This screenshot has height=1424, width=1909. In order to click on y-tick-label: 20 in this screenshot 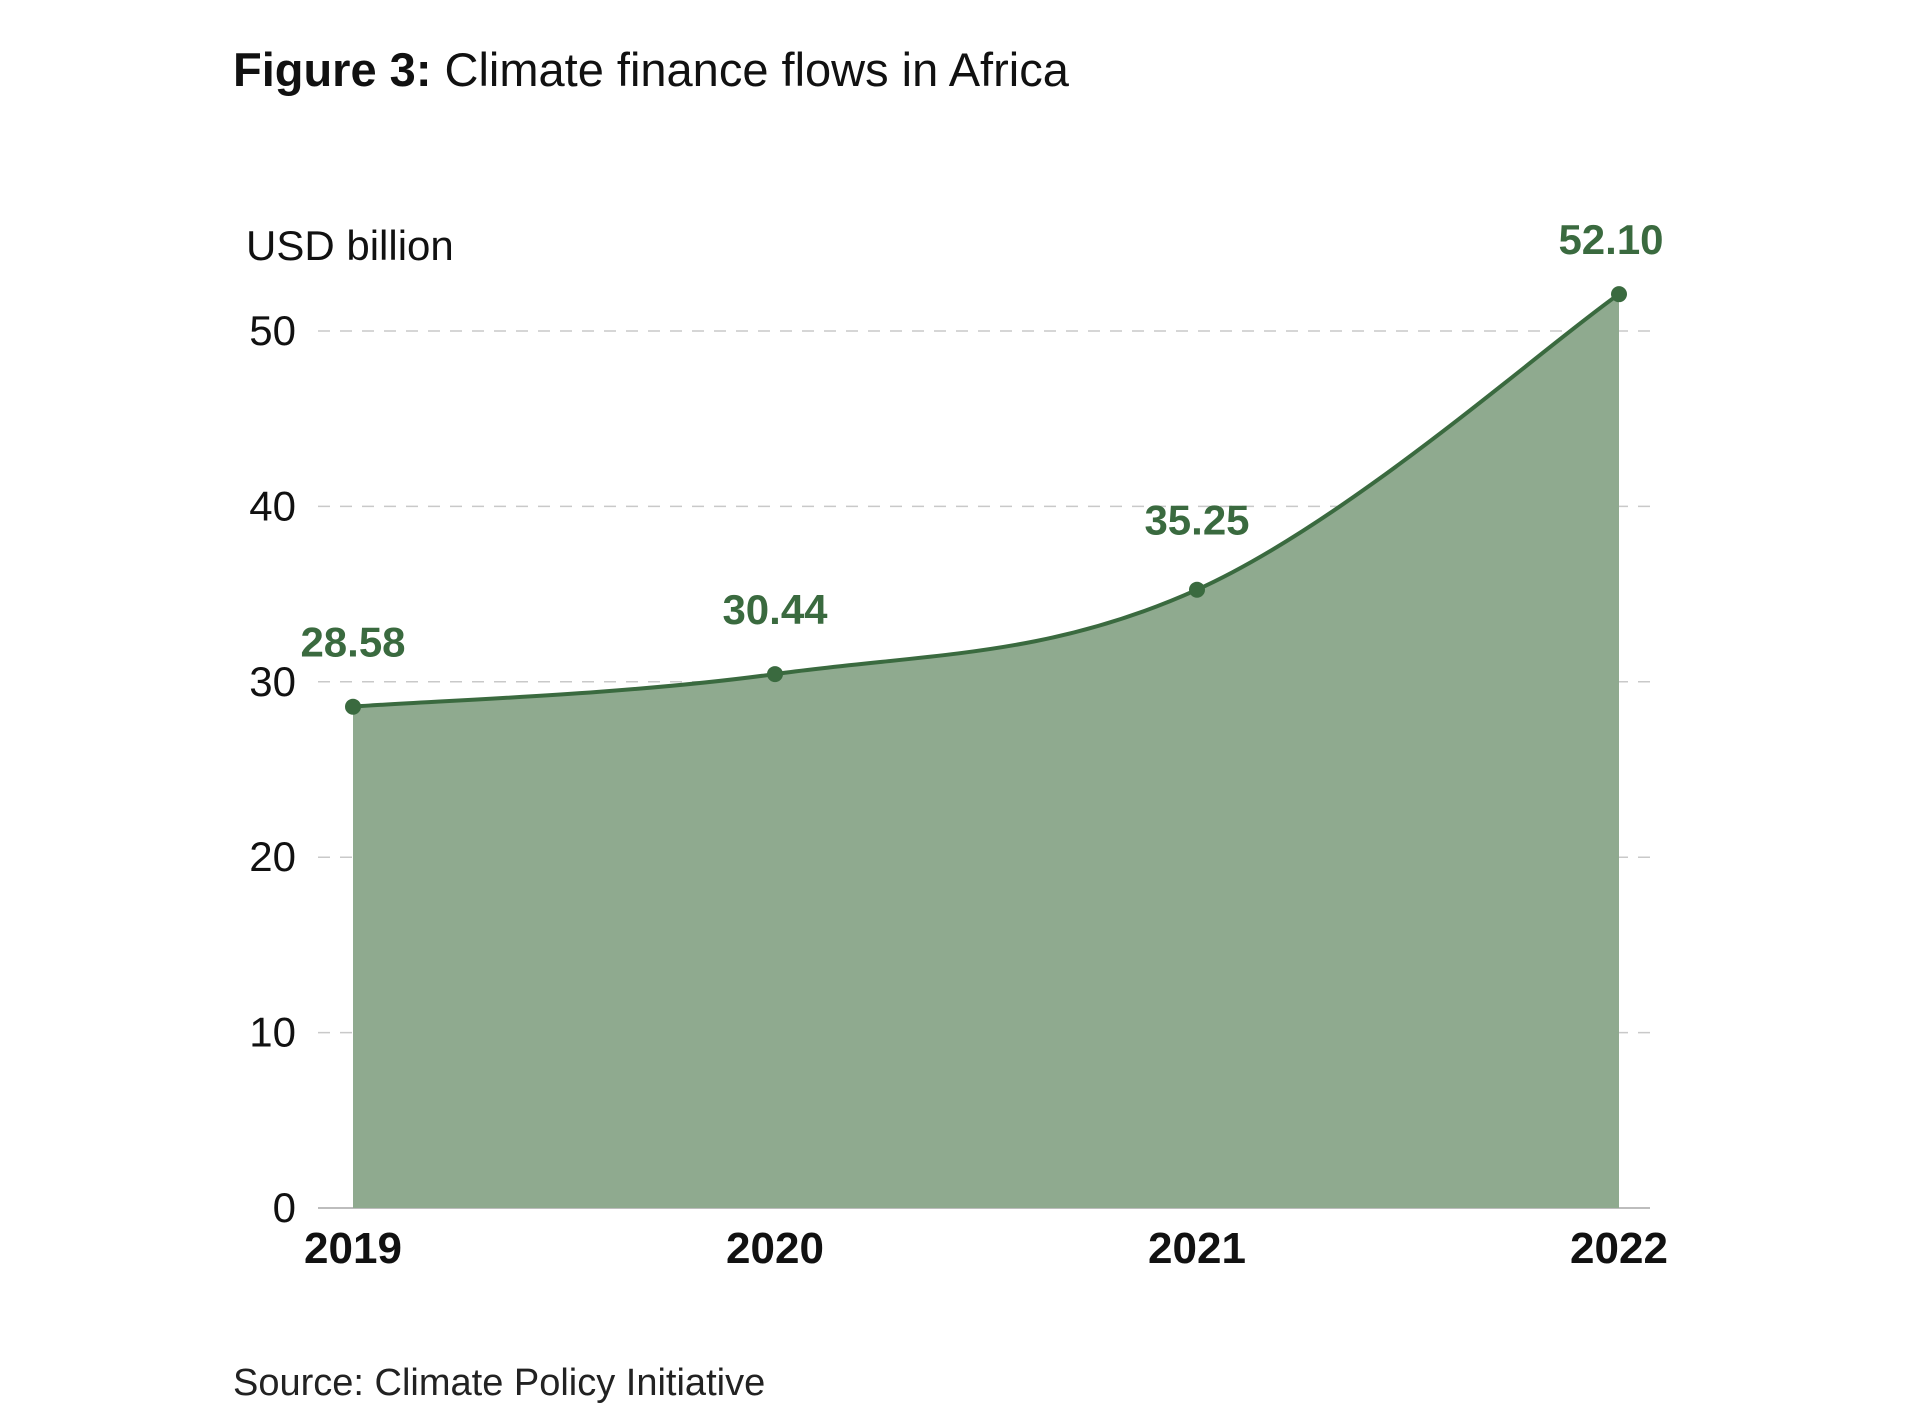, I will do `click(272, 856)`.